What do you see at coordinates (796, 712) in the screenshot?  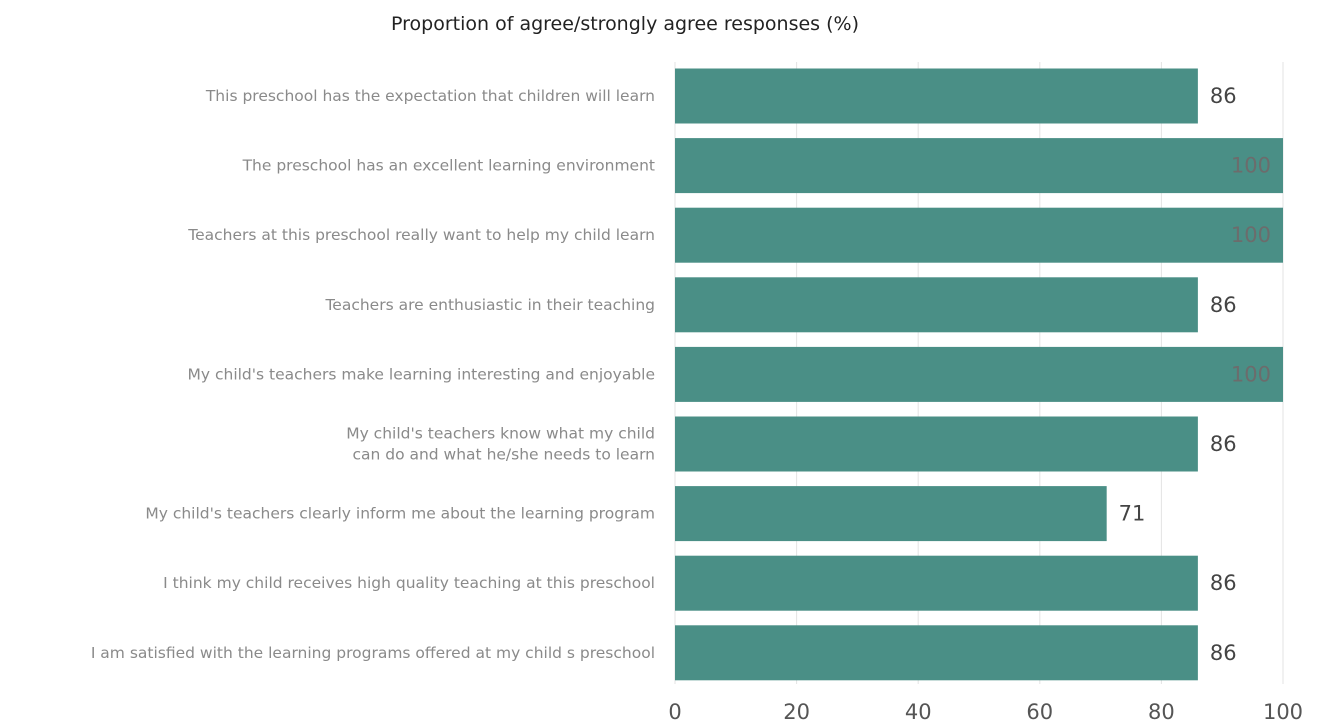 I see `x-tick-label: 20` at bounding box center [796, 712].